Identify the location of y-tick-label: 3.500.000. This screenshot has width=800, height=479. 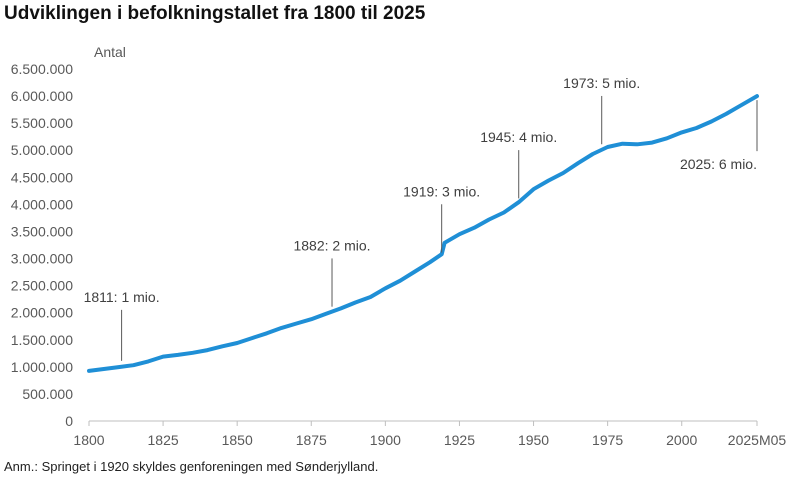
(42, 231).